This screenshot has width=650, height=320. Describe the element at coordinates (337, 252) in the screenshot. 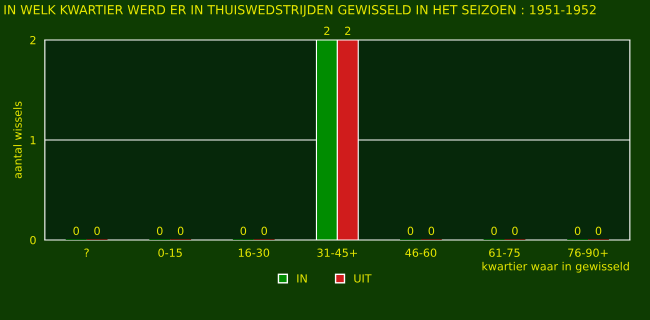

I see `x-tick-label: 31-45+` at that location.